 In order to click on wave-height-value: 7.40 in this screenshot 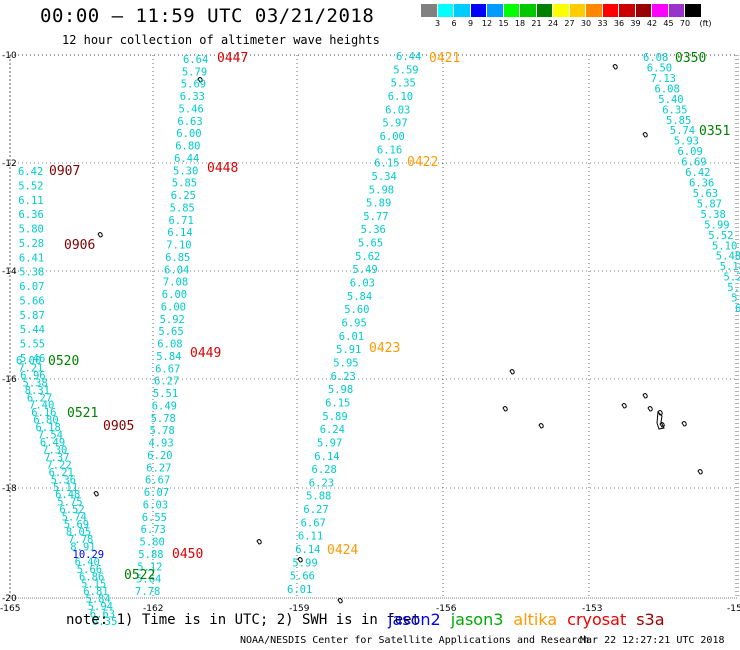, I will do `click(41, 406)`.